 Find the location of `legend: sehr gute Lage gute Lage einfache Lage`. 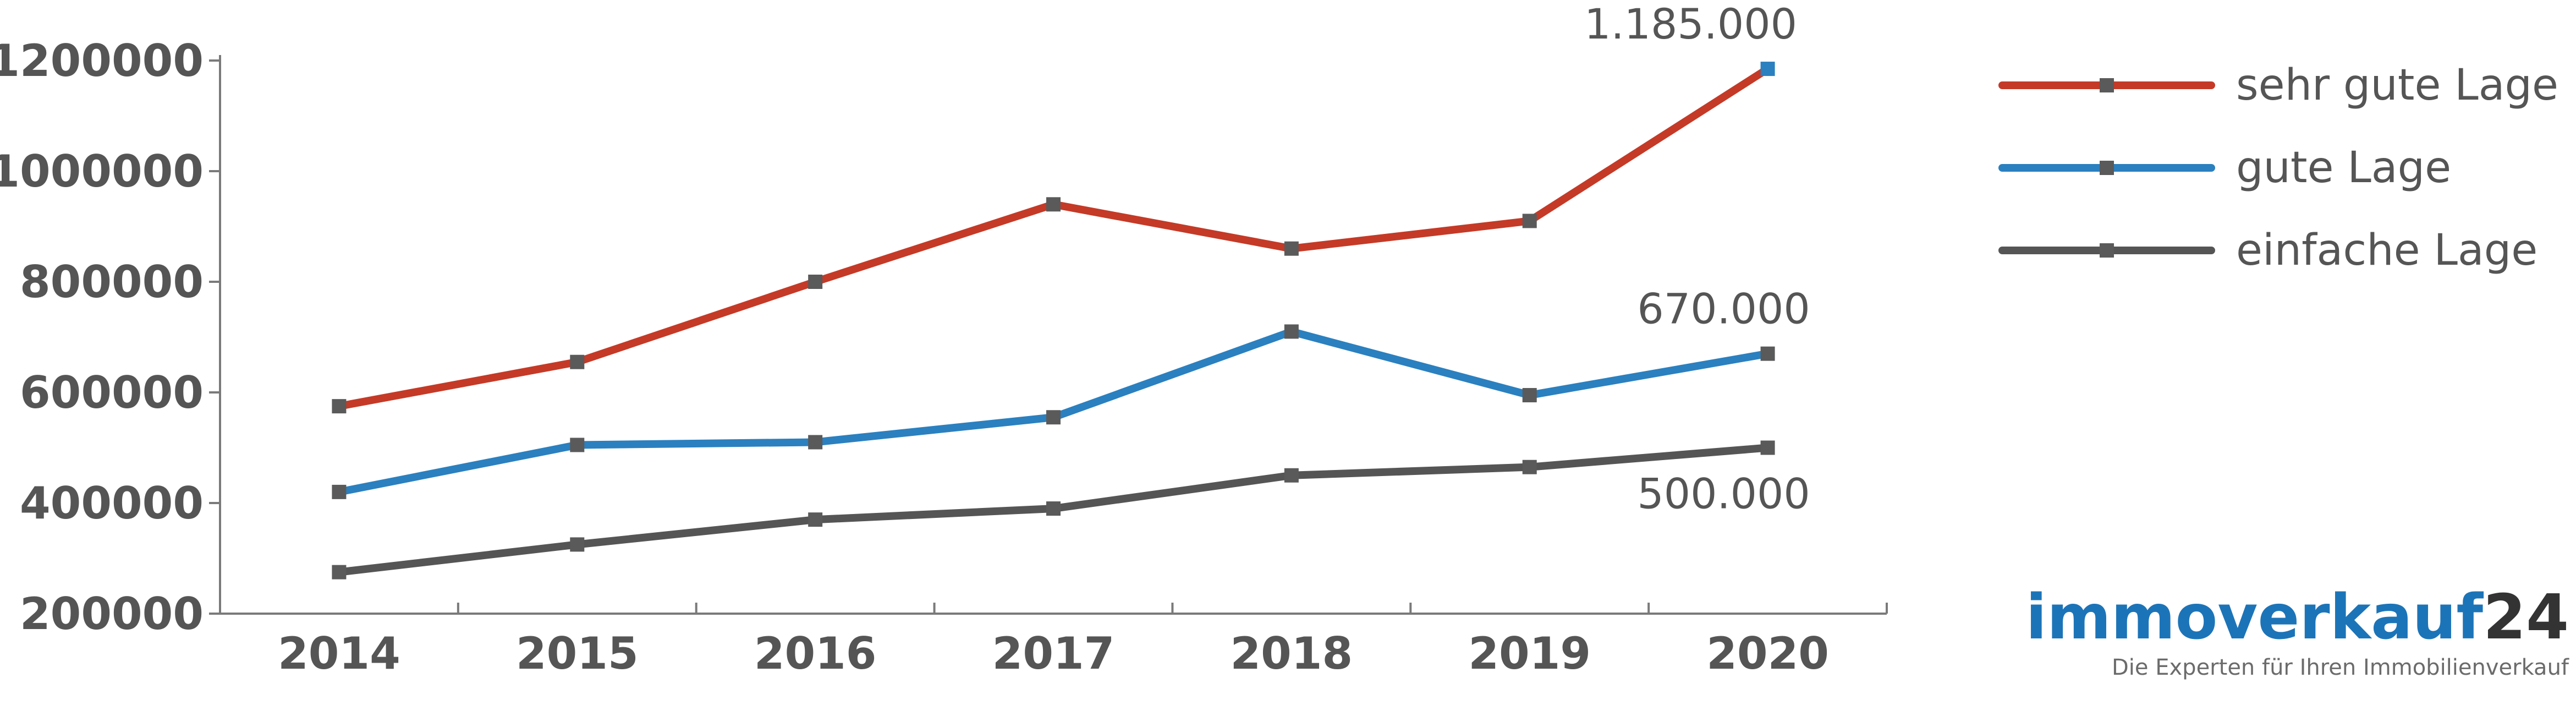

legend: sehr gute Lage gute Lage einfache Lage is located at coordinates (2278, 168).